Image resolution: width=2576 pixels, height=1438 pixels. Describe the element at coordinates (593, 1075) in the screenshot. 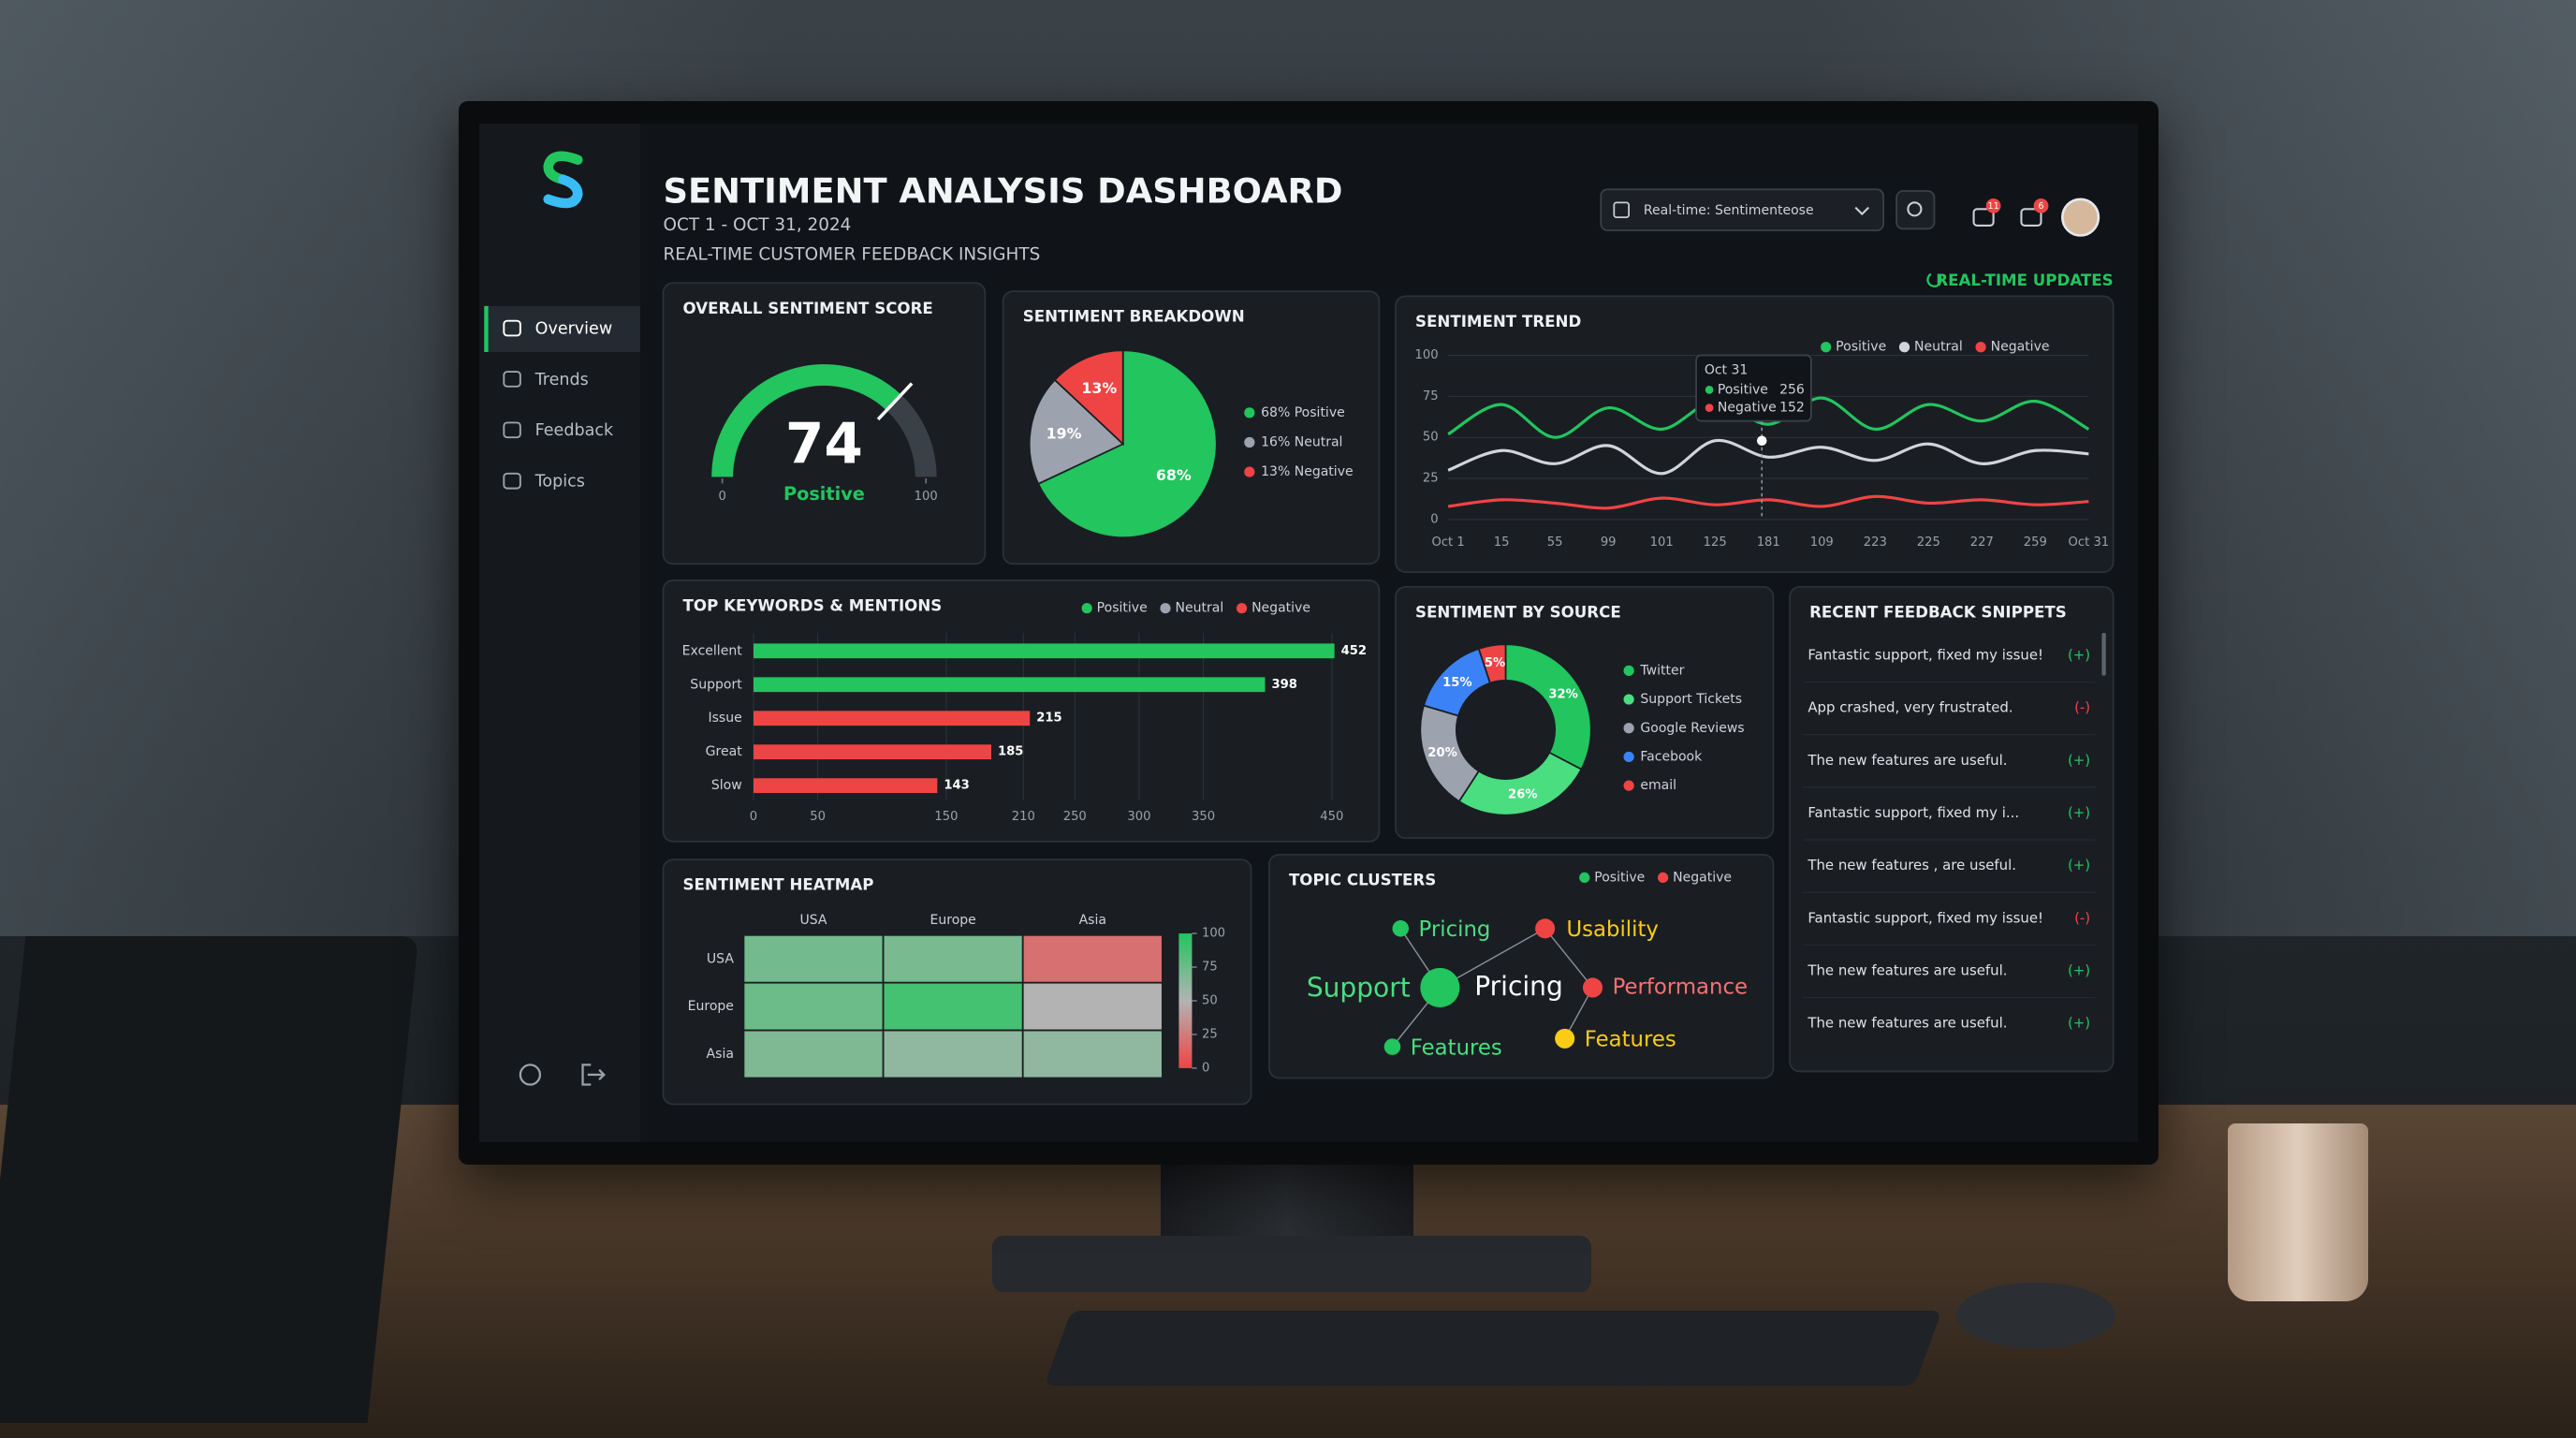

I see `logout-button` at that location.